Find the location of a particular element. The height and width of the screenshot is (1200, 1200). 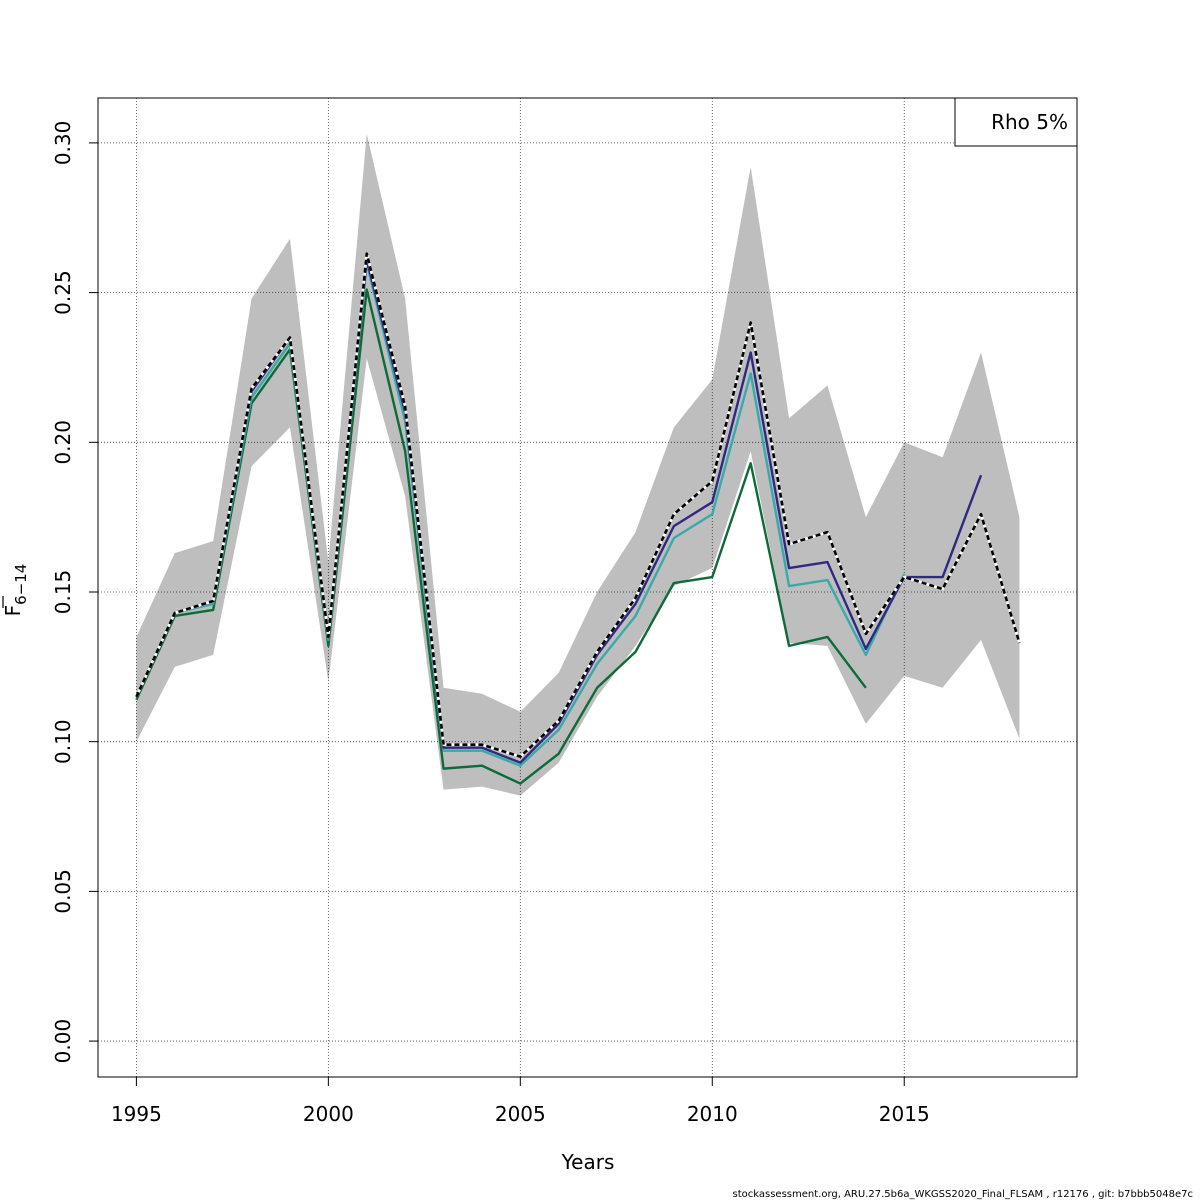

y-axis-title: F6−14 is located at coordinates (15, 590).